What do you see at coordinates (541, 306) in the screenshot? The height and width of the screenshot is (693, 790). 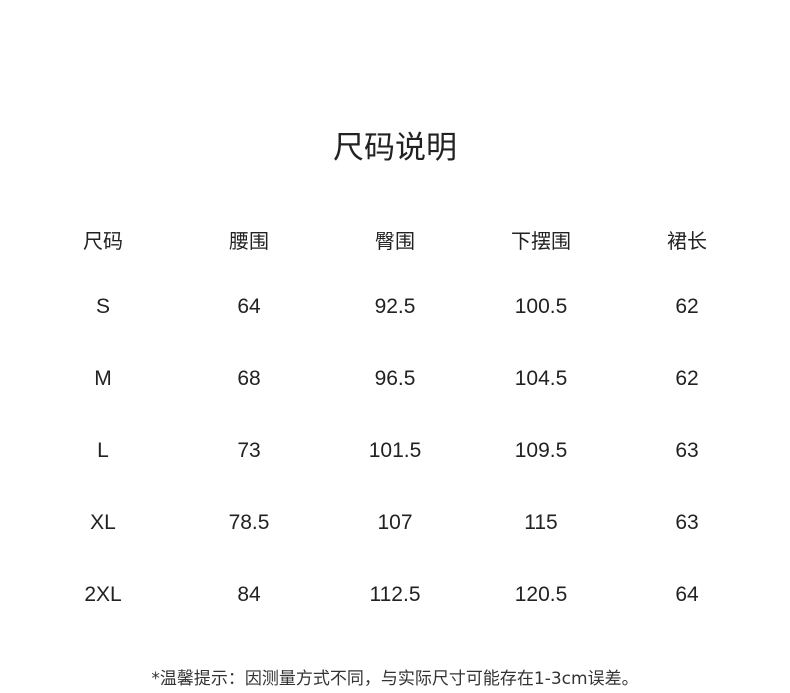 I see `table-cell: 100.5` at bounding box center [541, 306].